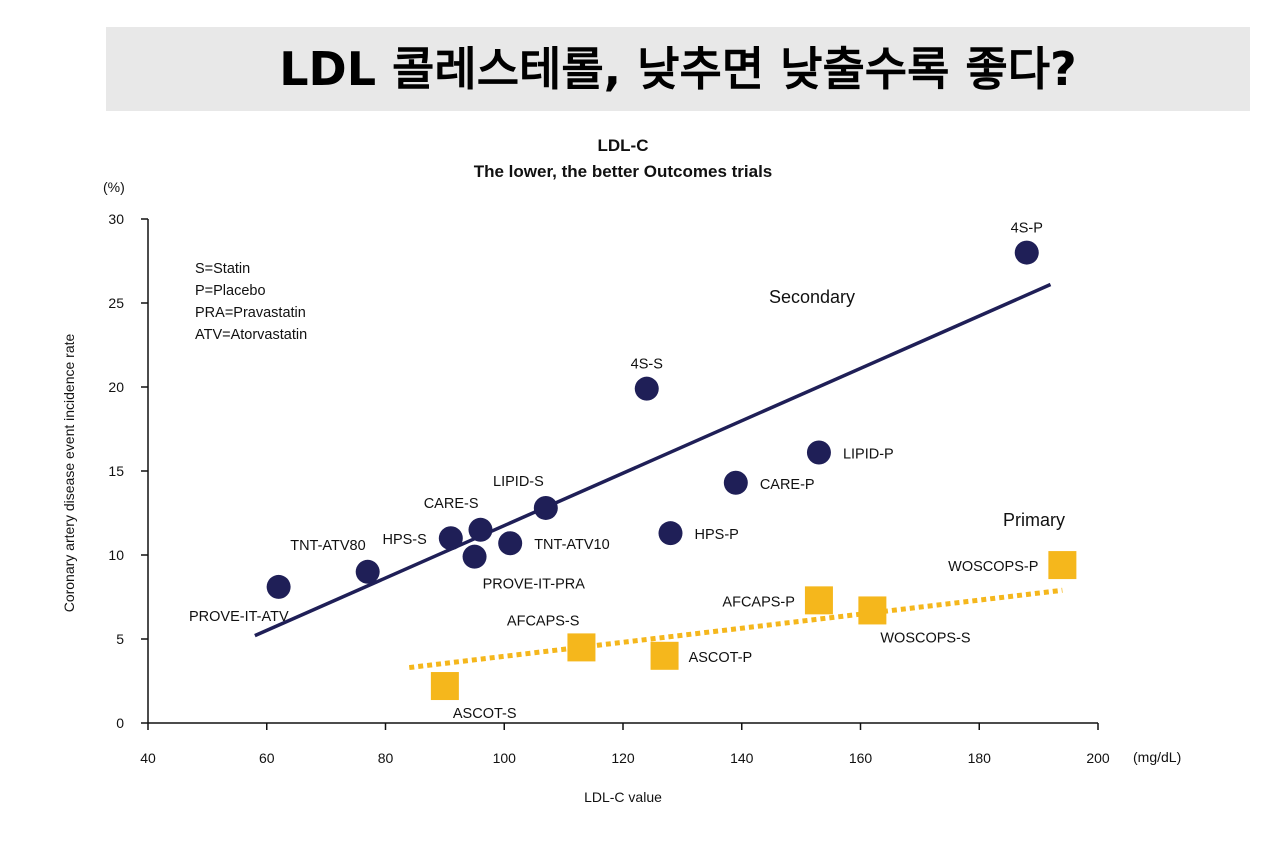  What do you see at coordinates (623, 758) in the screenshot?
I see `x-tick-label: 120` at bounding box center [623, 758].